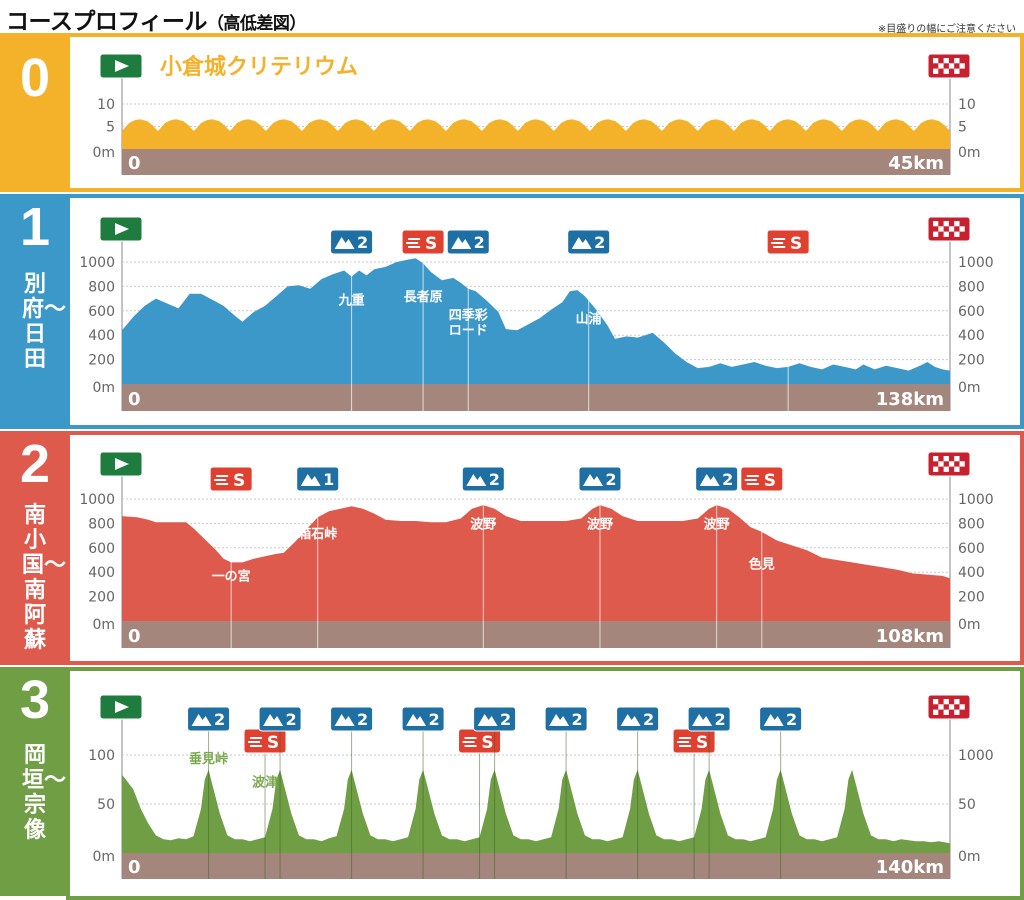  What do you see at coordinates (35, 464) in the screenshot?
I see `stage-2-number: 2` at bounding box center [35, 464].